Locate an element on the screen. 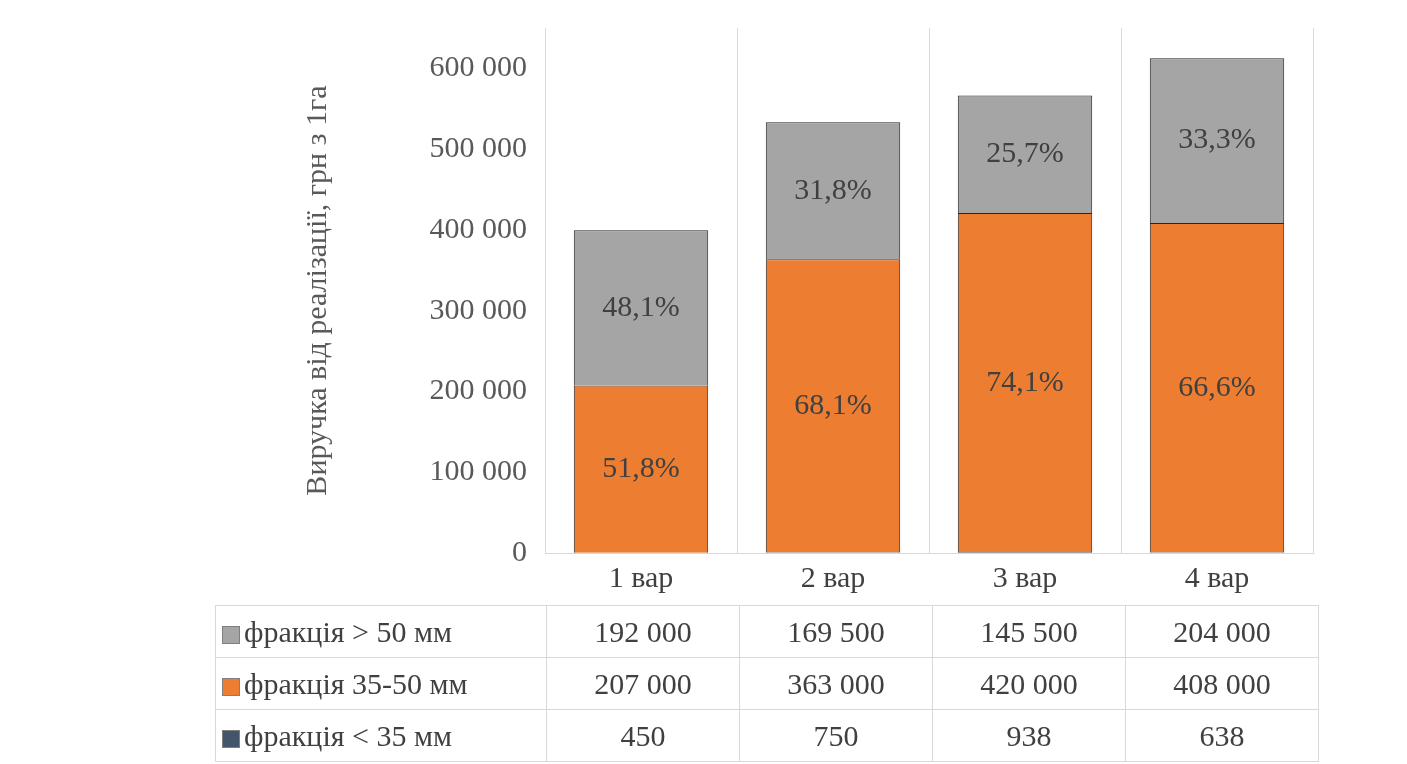  annotation: 48,1% is located at coordinates (641, 305).